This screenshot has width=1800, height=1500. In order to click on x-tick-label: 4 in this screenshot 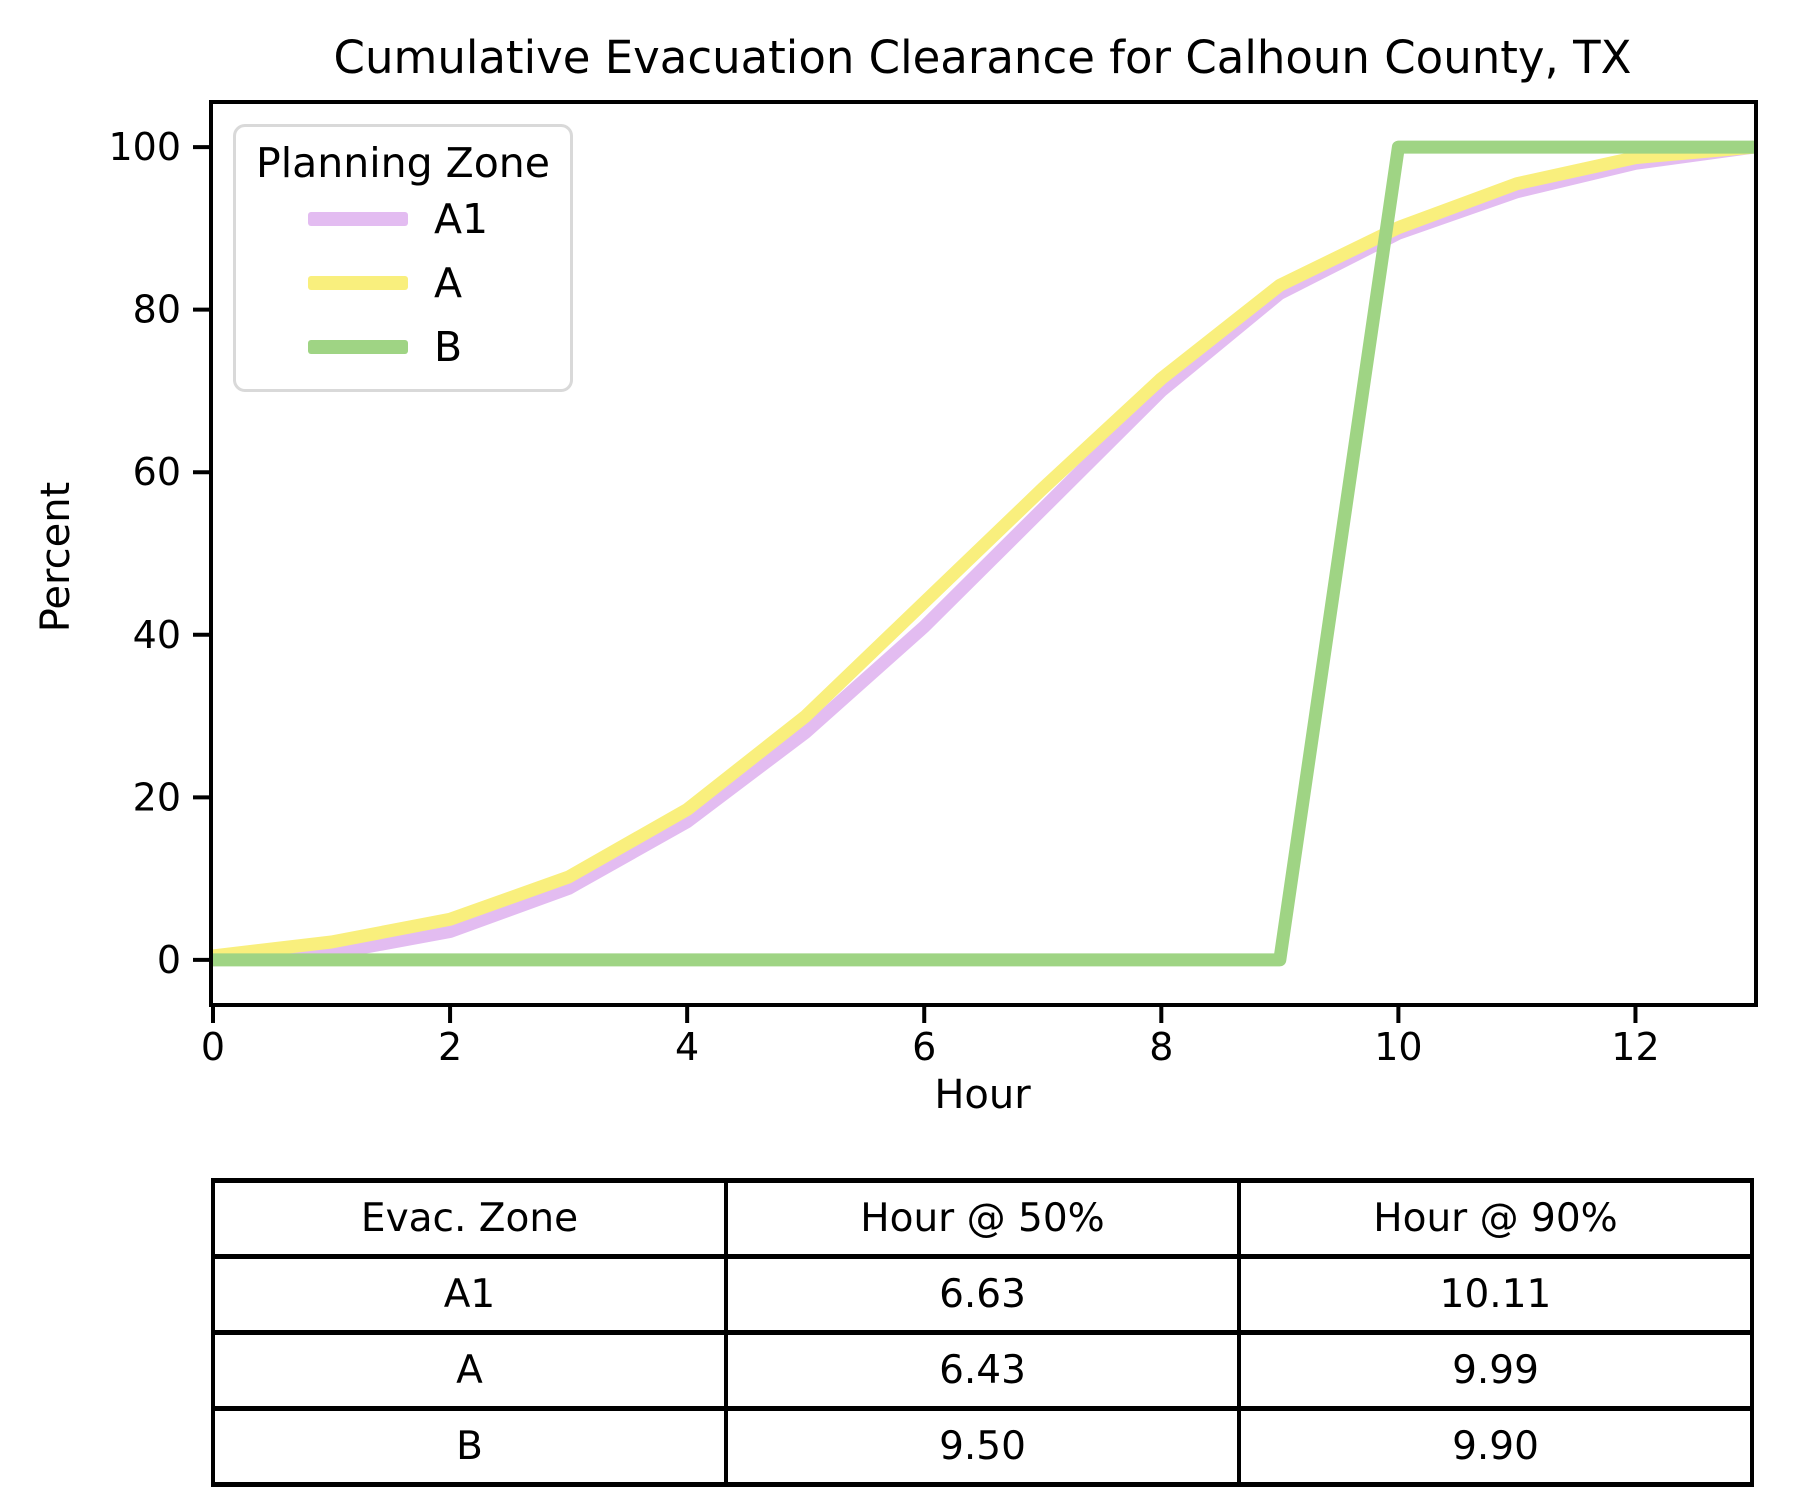, I will do `click(687, 1047)`.